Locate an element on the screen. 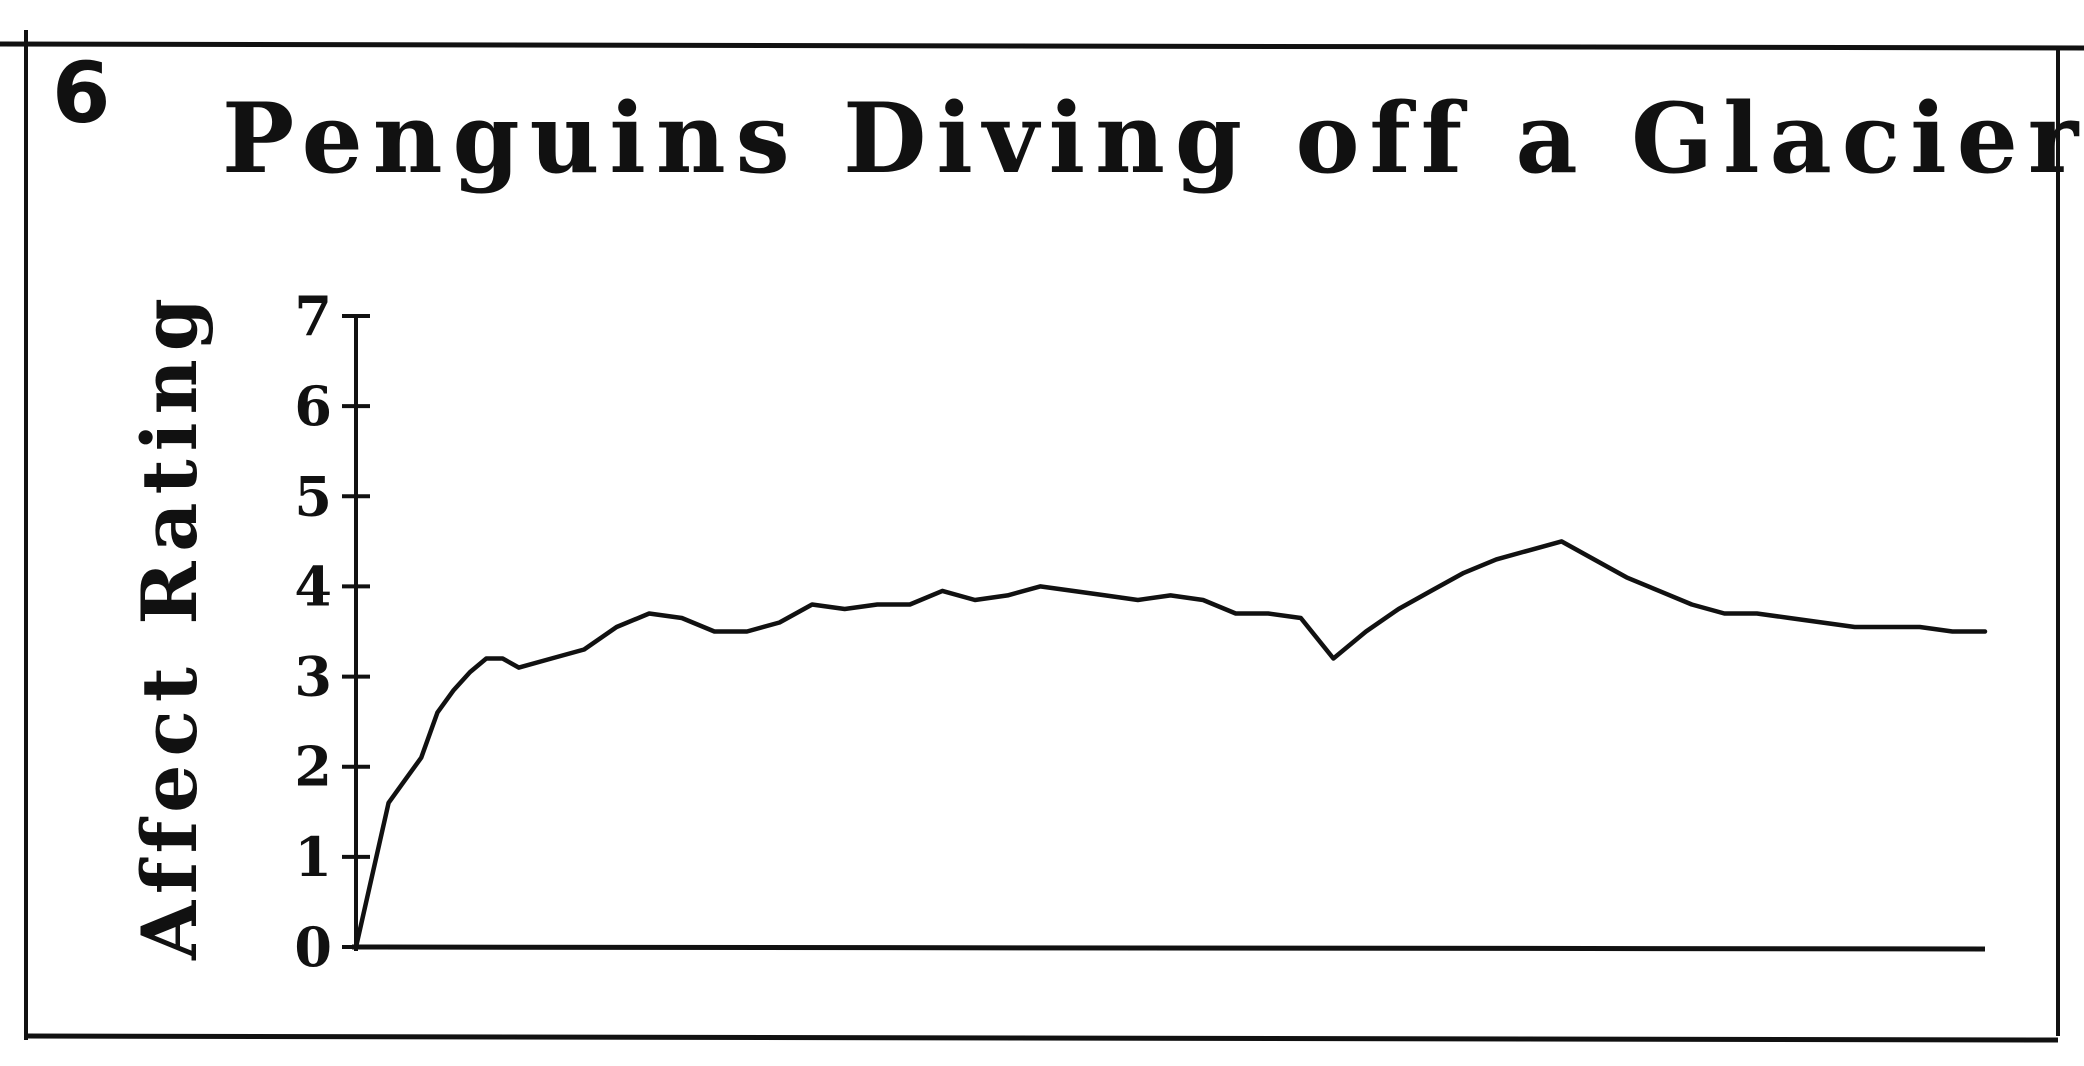  y-tick-label: 5 is located at coordinates (313, 496).